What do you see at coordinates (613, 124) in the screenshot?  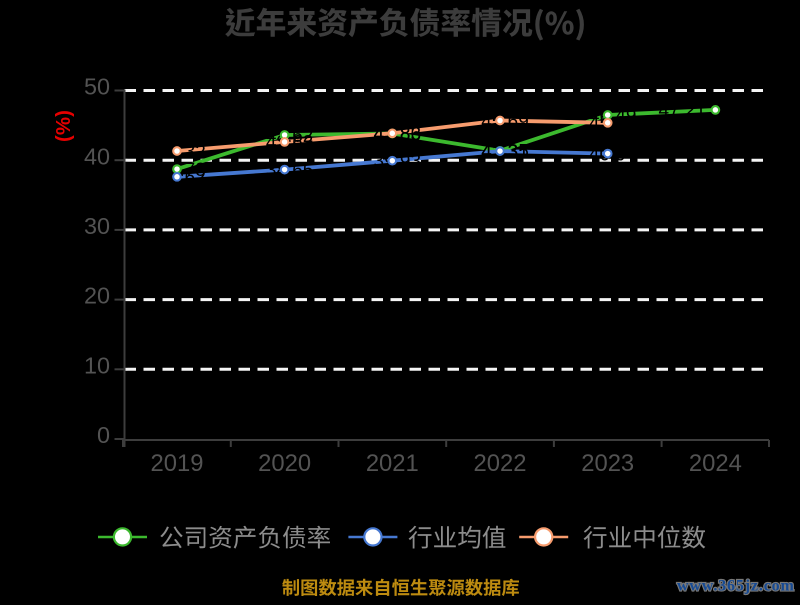 I see `svg-text: 45.37` at bounding box center [613, 124].